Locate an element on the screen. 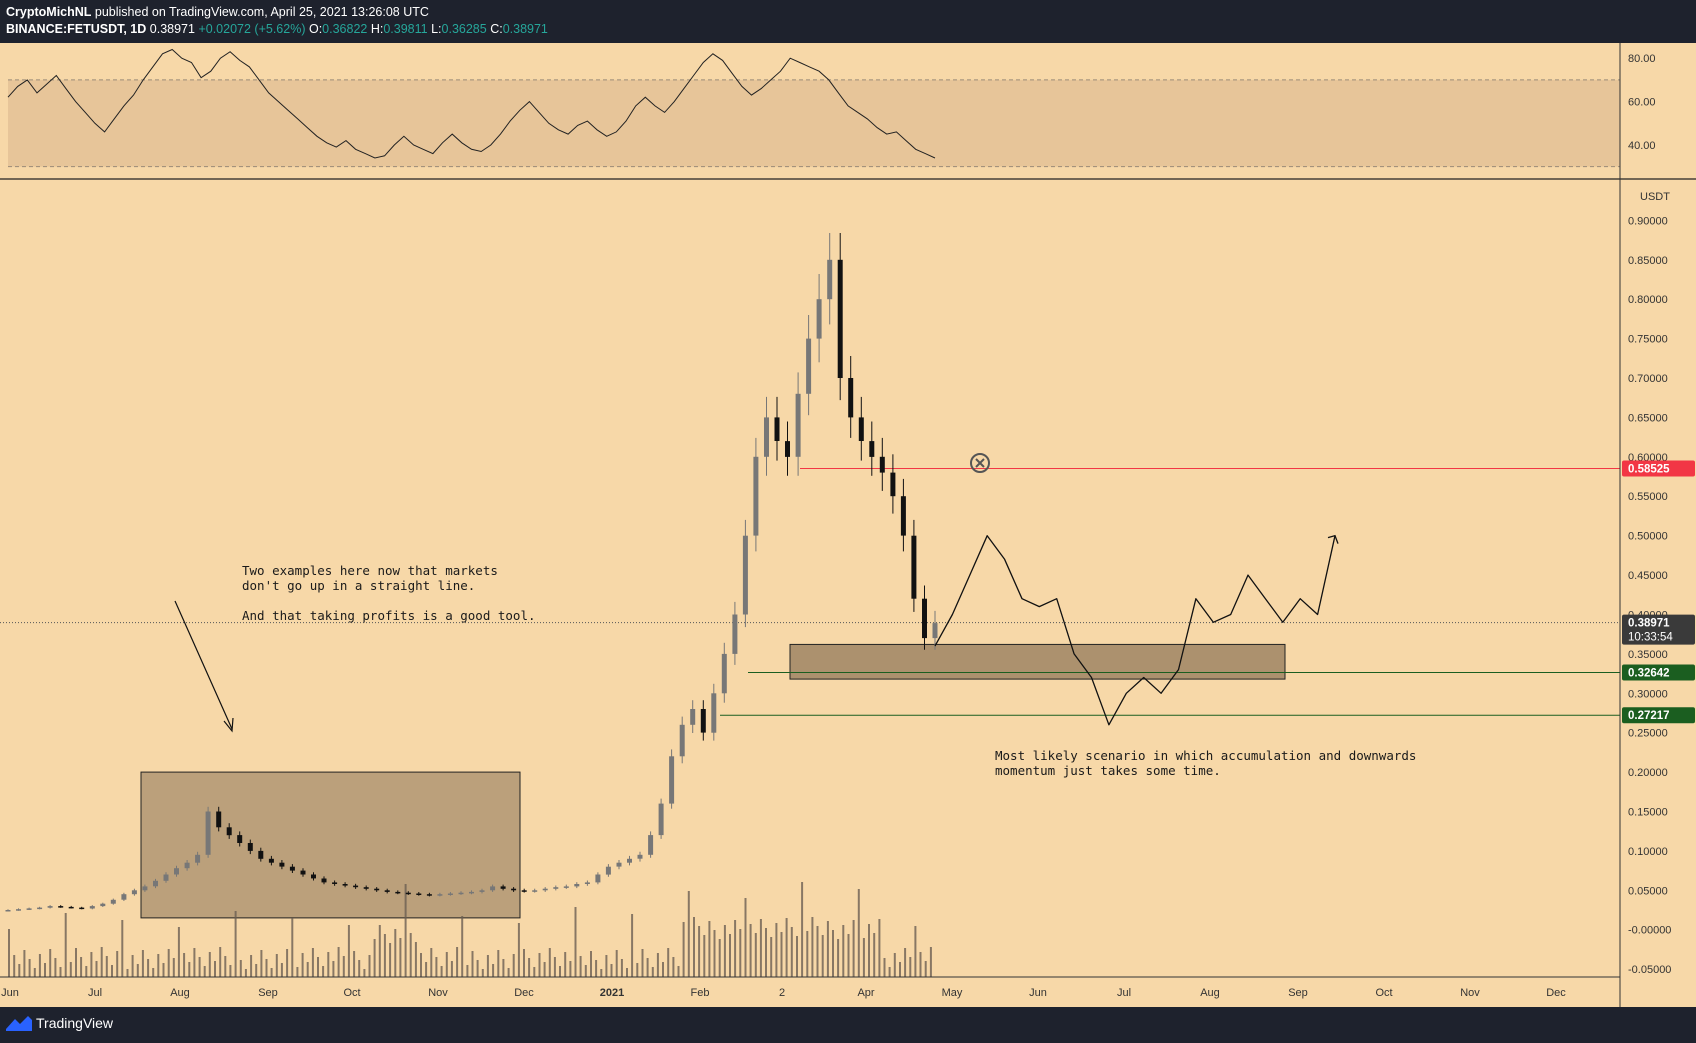 The image size is (1696, 1043). tradingview-logo: TradingView is located at coordinates (59, 1023).